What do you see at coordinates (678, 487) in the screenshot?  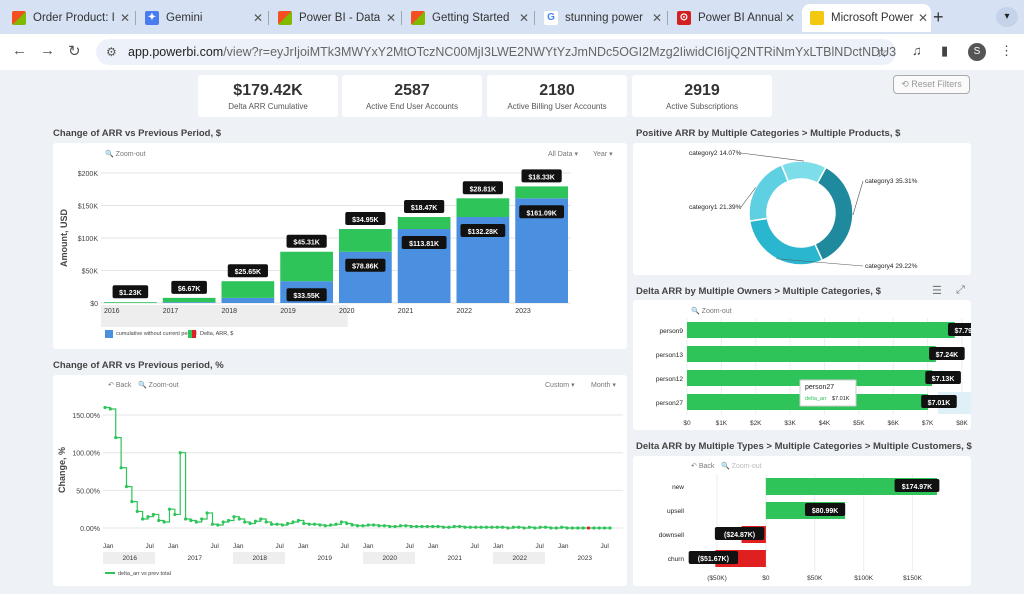 I see `y-category-label: new` at bounding box center [678, 487].